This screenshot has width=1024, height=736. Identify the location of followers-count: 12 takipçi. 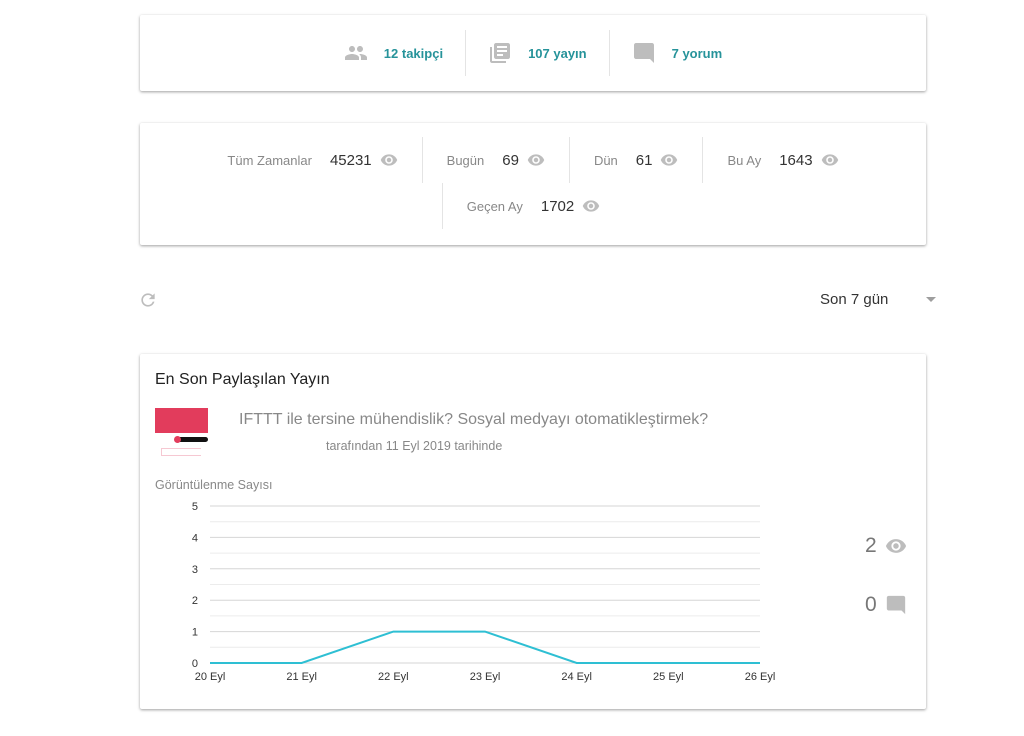
(413, 53).